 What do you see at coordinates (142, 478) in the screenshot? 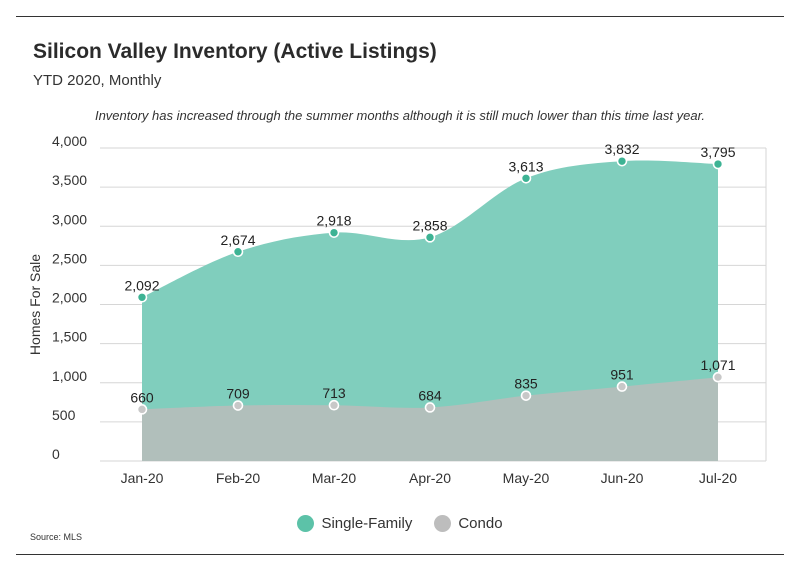
I see `x-tick-label: Jan-20` at bounding box center [142, 478].